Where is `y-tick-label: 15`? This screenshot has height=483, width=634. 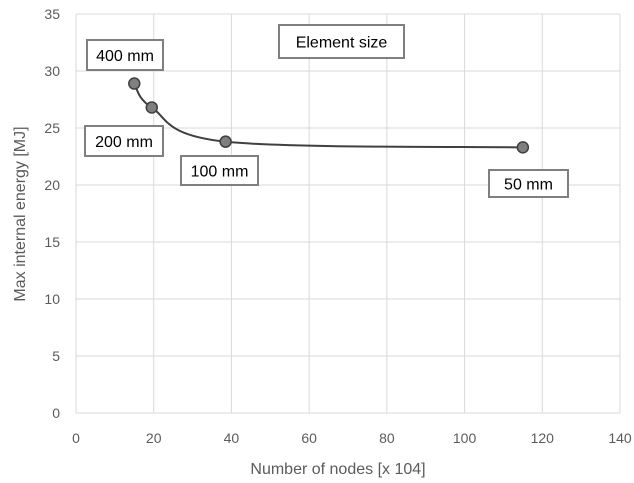 y-tick-label: 15 is located at coordinates (52, 242).